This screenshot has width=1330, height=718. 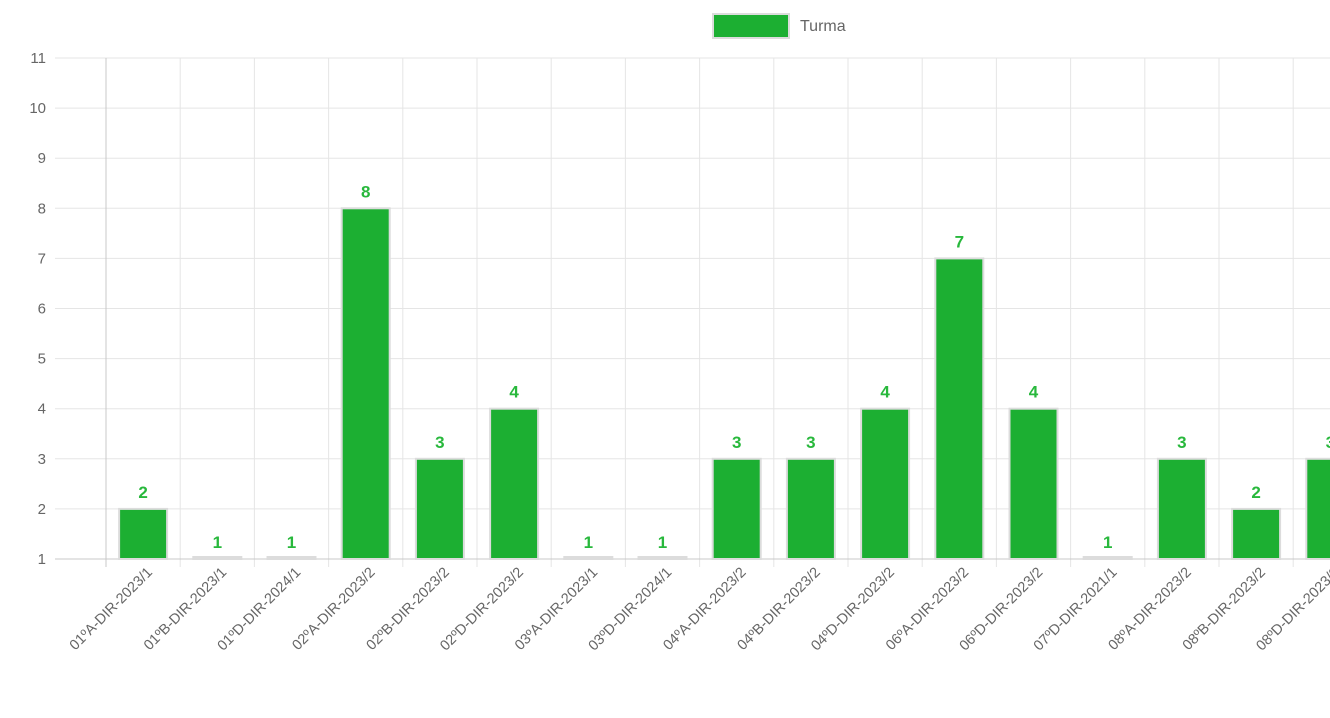 What do you see at coordinates (42, 359) in the screenshot?
I see `y-tick-label: 5` at bounding box center [42, 359].